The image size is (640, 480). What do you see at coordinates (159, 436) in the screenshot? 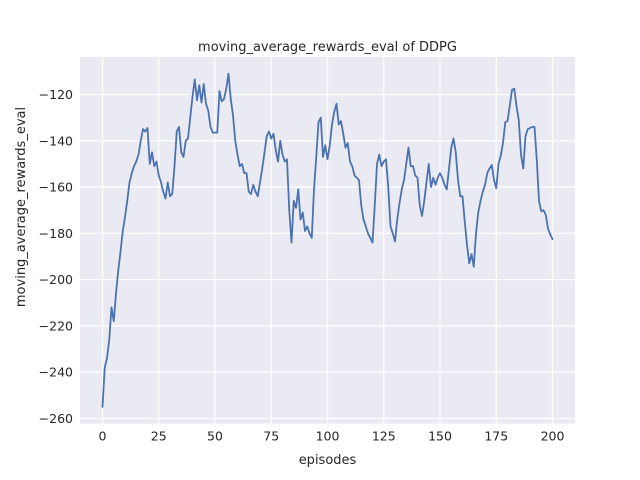
I see `x-tick-label: 25` at bounding box center [159, 436].